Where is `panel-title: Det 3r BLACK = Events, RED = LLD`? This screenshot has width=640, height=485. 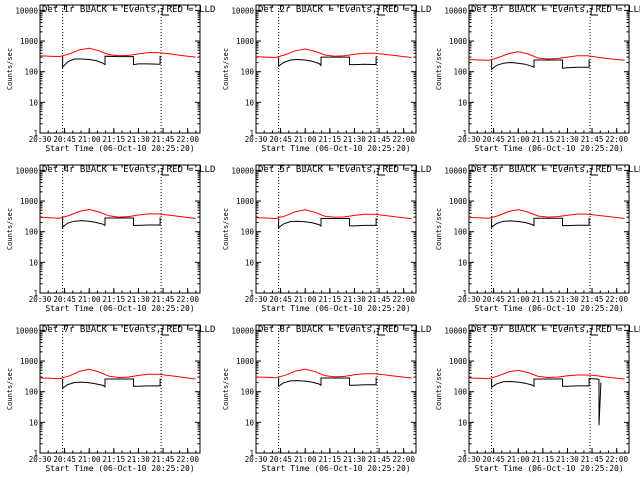 panel-title: Det 3r BLACK = Events, RED = LLD is located at coordinates (555, 10).